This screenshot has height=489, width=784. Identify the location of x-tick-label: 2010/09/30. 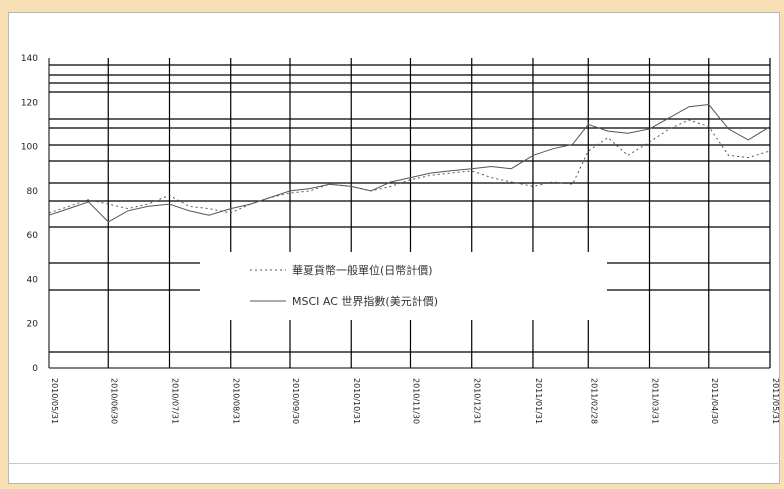
(295, 401).